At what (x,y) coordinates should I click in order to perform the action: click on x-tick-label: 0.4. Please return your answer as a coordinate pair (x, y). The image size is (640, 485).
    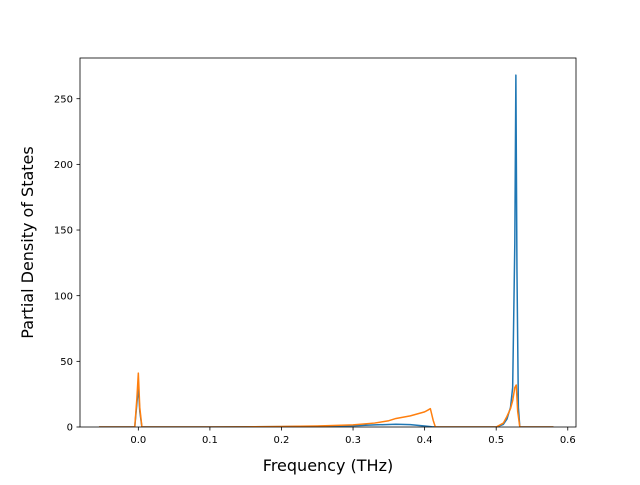
    Looking at the image, I should click on (425, 440).